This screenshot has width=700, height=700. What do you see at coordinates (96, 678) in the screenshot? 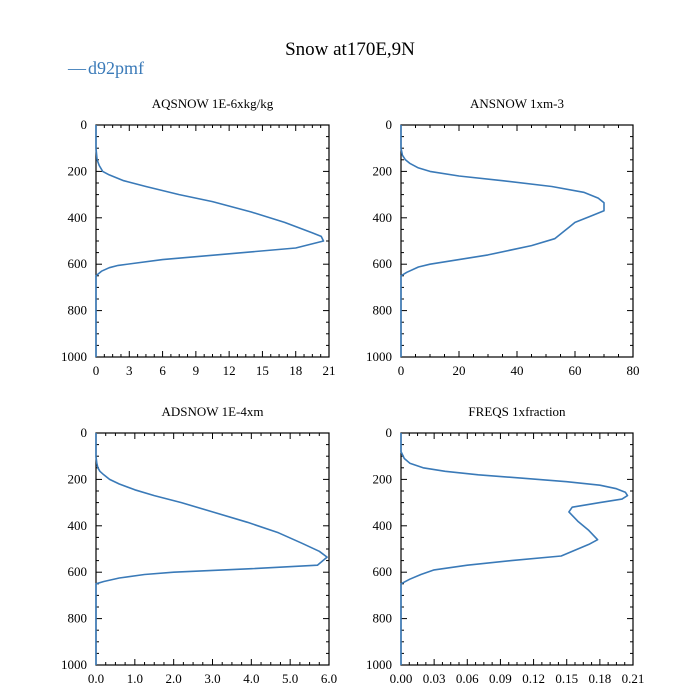
I see `x-tick-label: 0.0` at bounding box center [96, 678].